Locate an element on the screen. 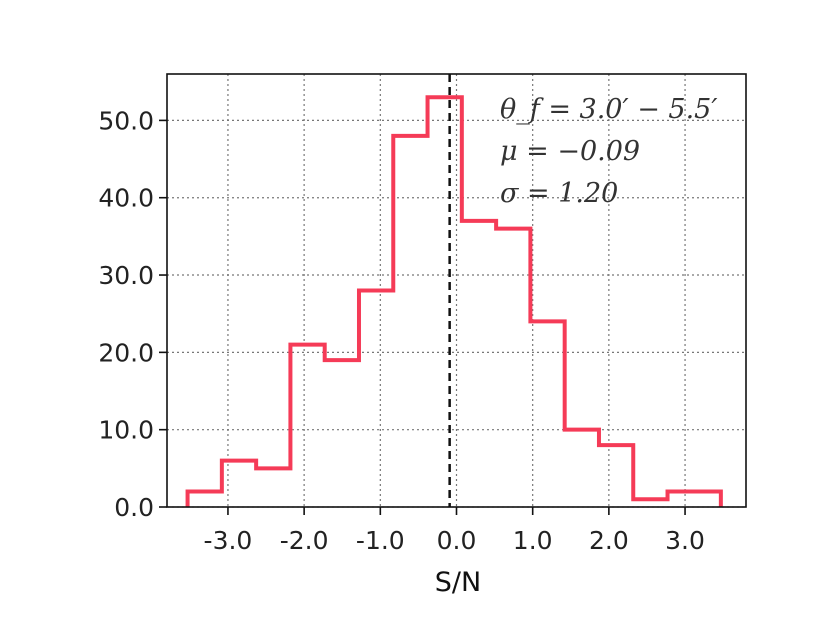  x-tick-label: 1.0 is located at coordinates (533, 540).